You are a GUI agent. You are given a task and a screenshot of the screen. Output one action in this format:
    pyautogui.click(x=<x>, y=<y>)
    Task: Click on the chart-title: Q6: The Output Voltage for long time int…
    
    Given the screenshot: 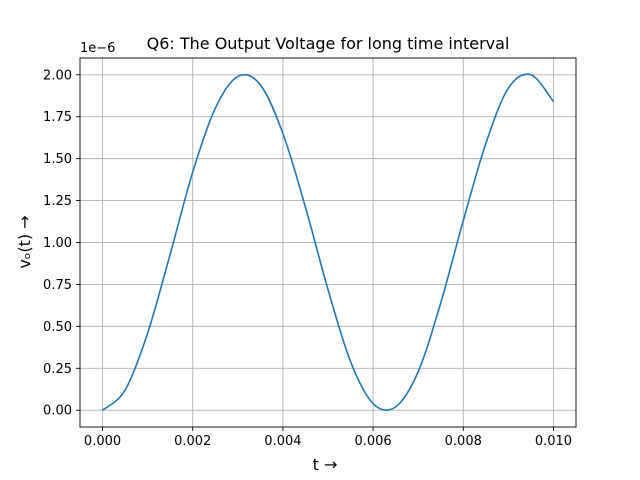 What is the action you would take?
    pyautogui.click(x=328, y=43)
    